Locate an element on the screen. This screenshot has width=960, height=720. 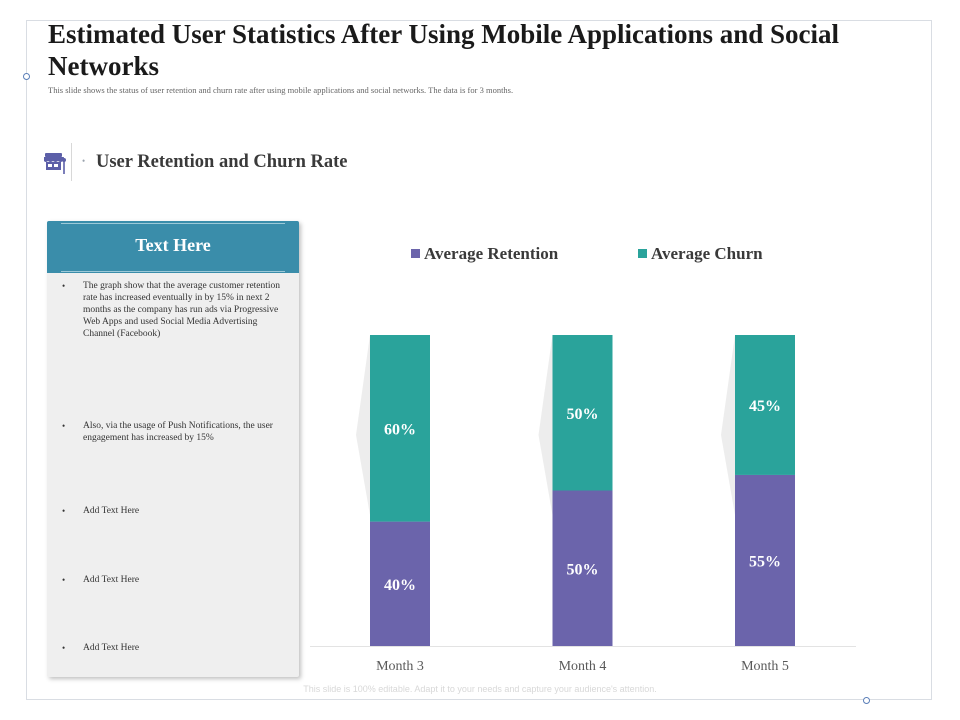
legend-label: Average Retention is located at coordinates (491, 253).